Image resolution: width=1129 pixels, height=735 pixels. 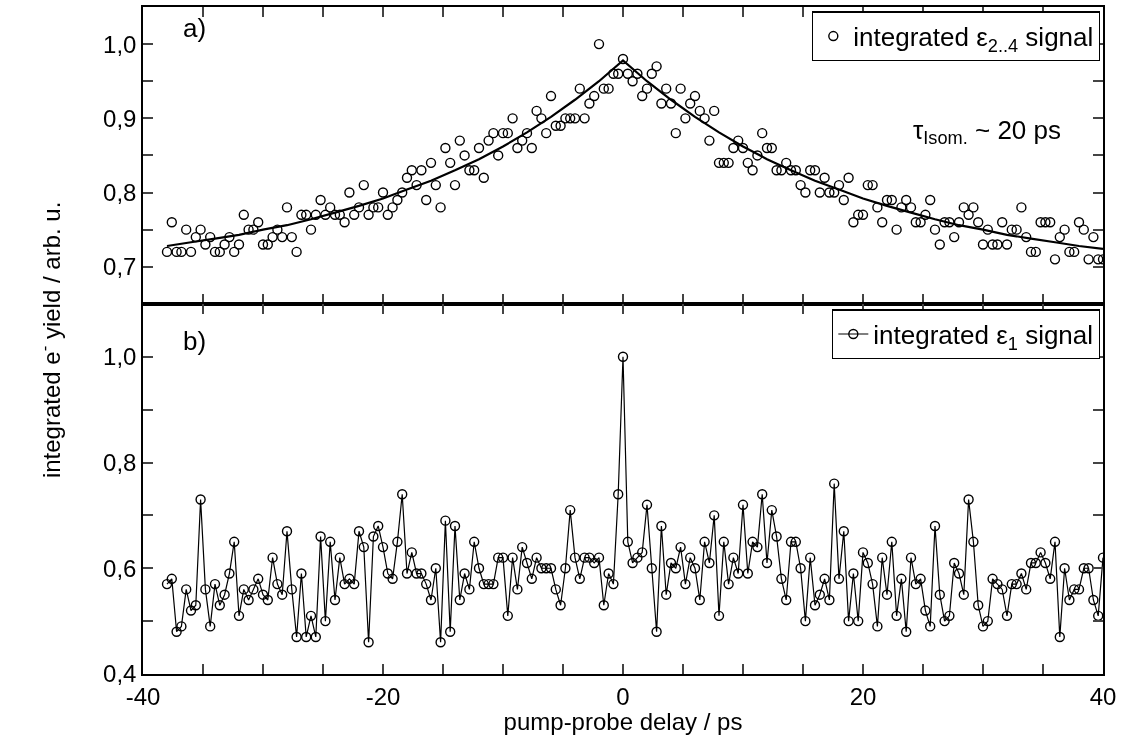 I want to click on legend-label: integrated ε$_{2..4}$ signal, so click(x=973, y=39).